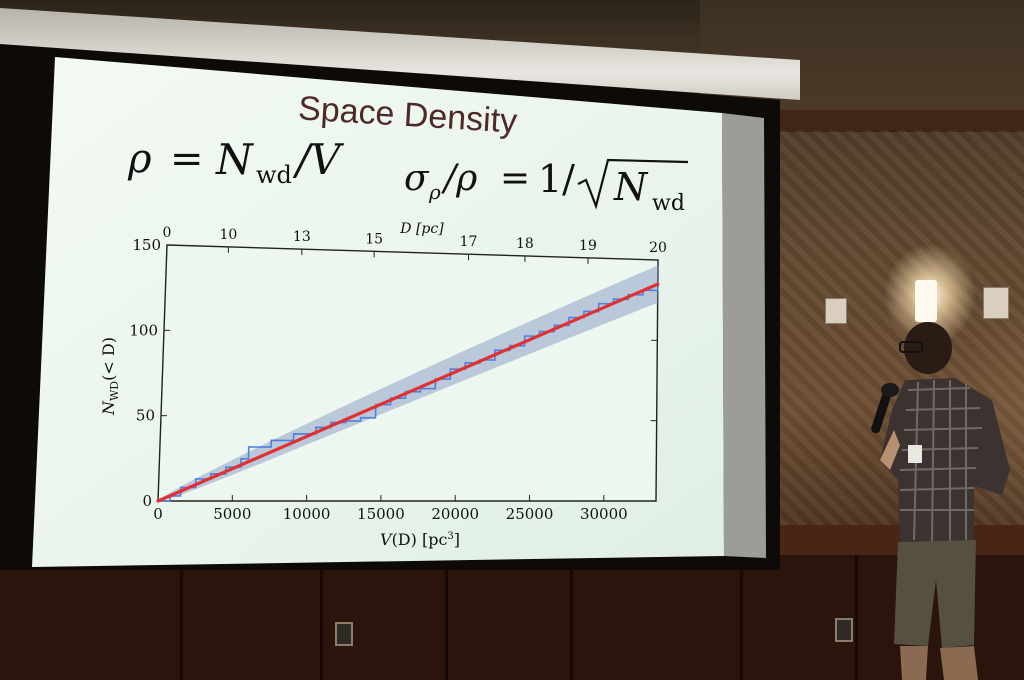 This screenshot has height=680, width=1024. What do you see at coordinates (420, 539) in the screenshot?
I see `x-axis-title: V(D) [pc3]` at bounding box center [420, 539].